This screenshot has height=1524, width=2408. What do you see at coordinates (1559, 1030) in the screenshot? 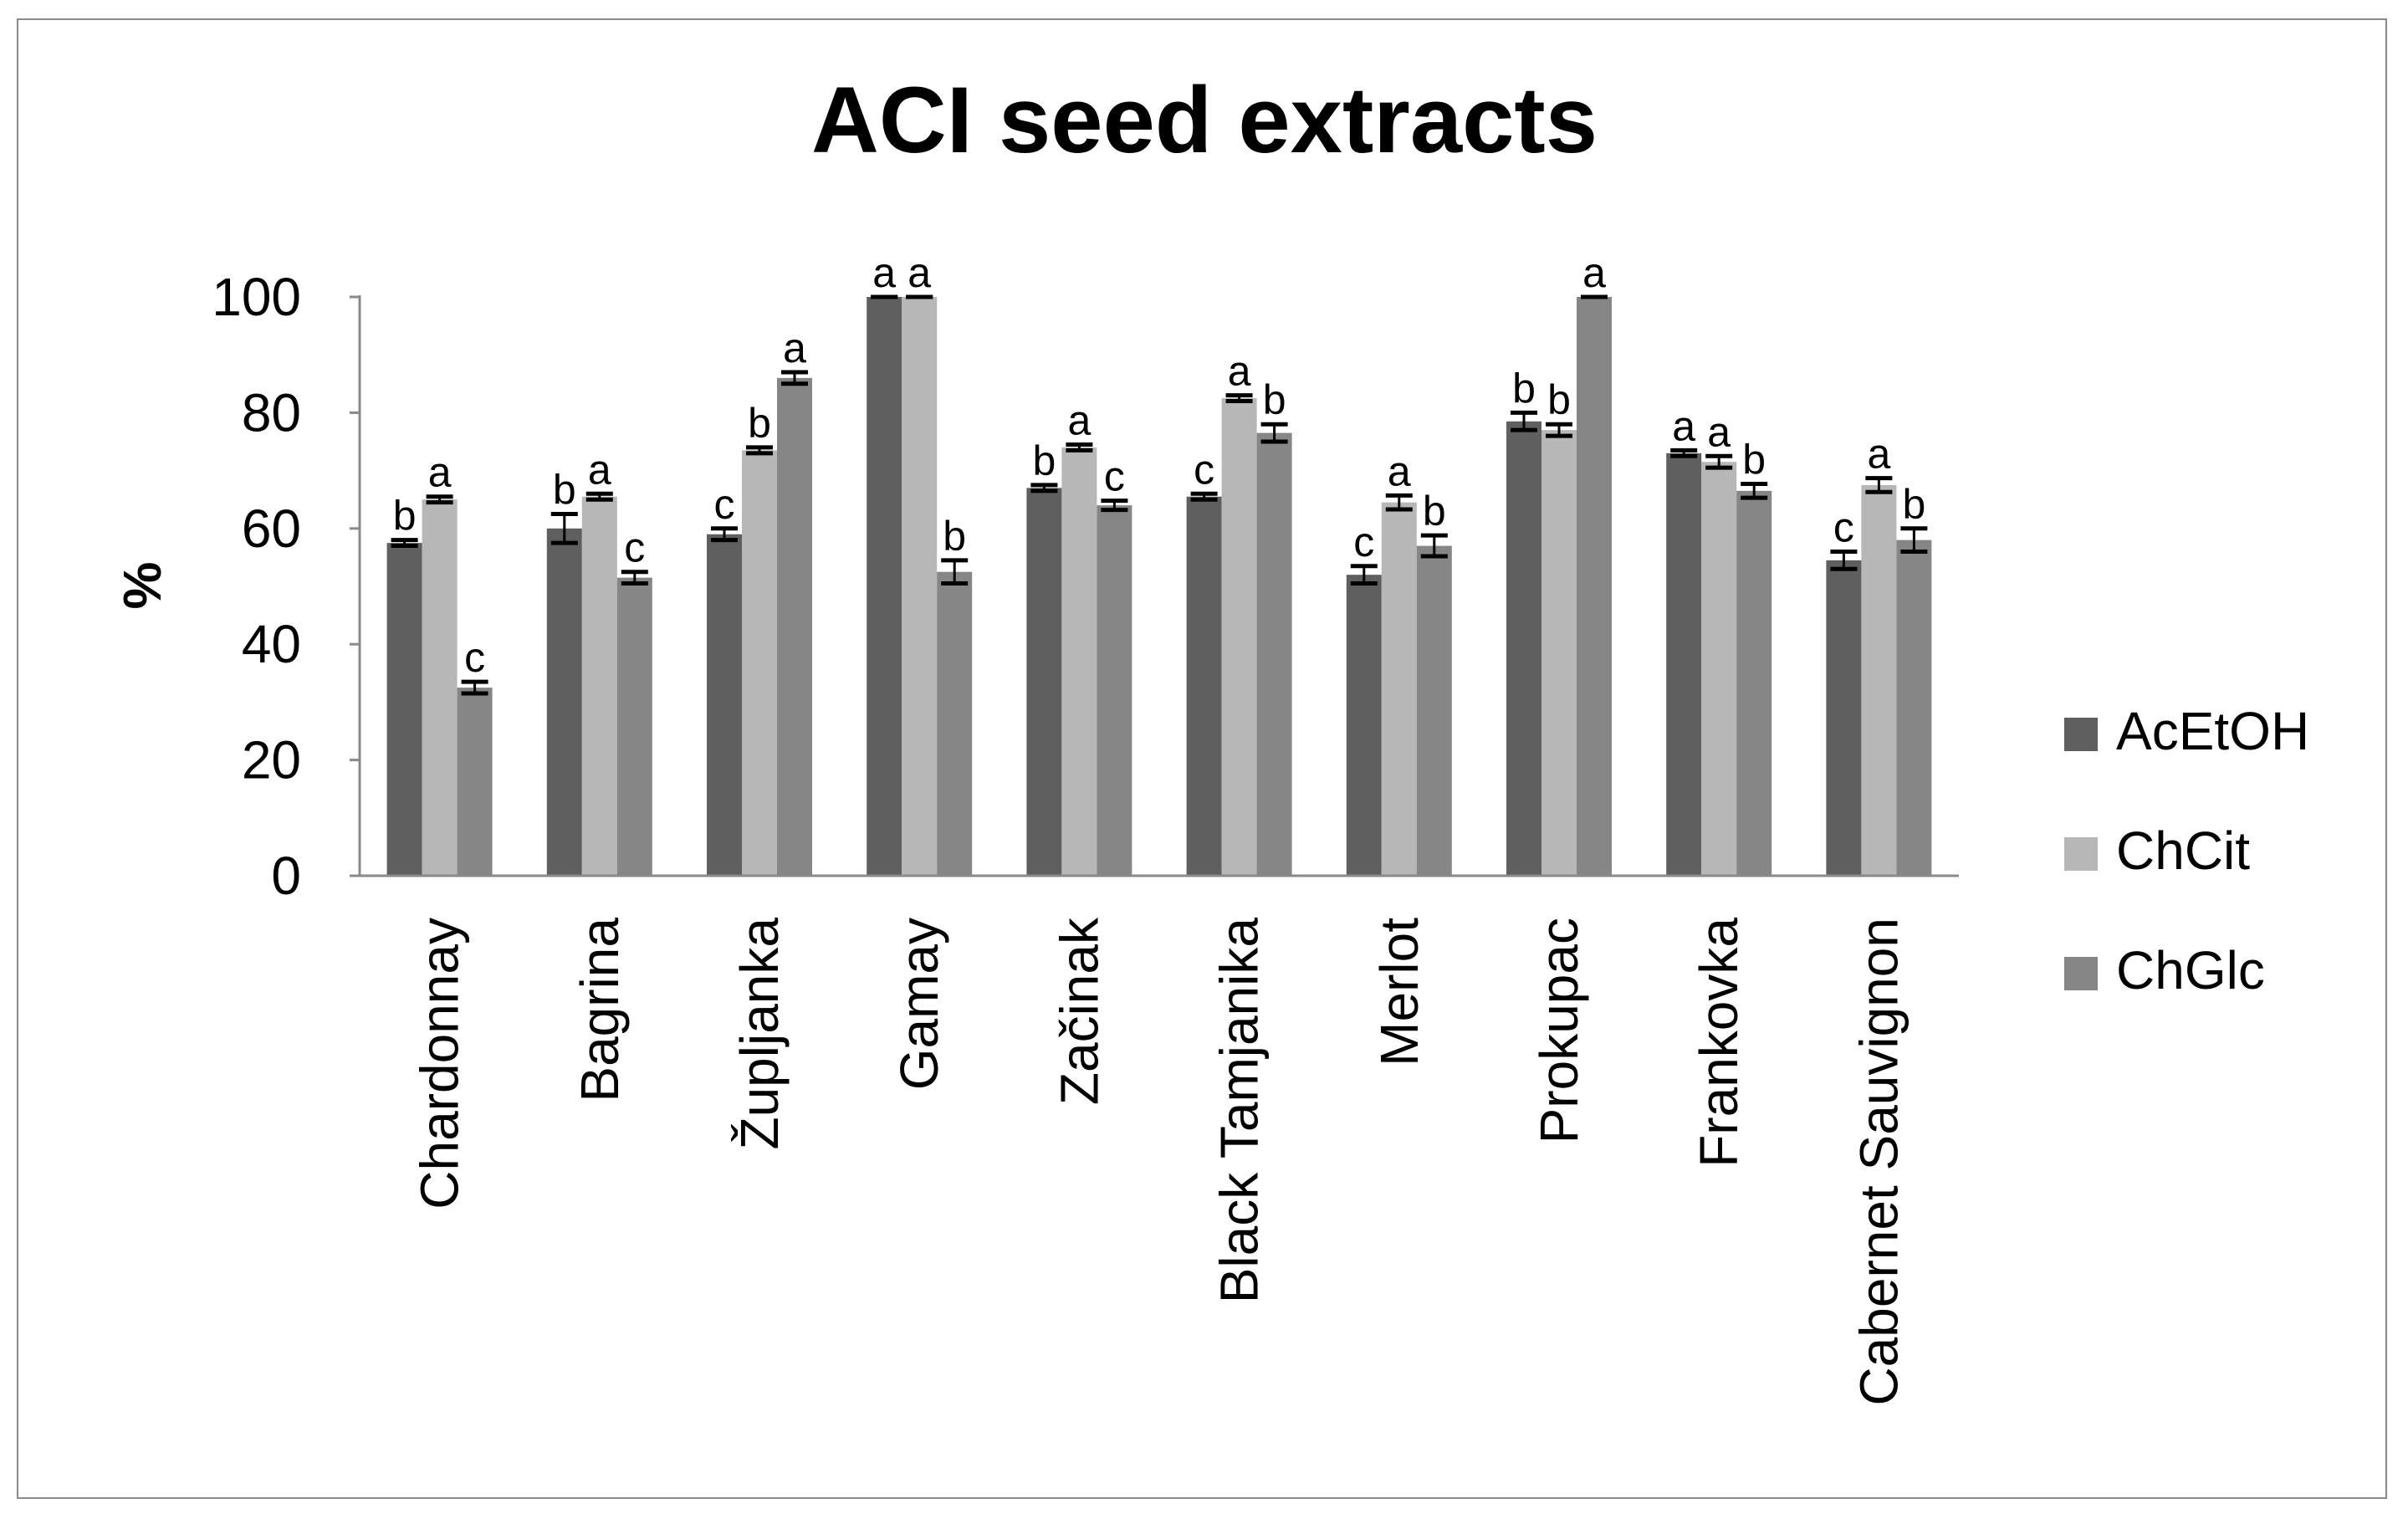
I see `category-label-7: Prokupac` at bounding box center [1559, 1030].